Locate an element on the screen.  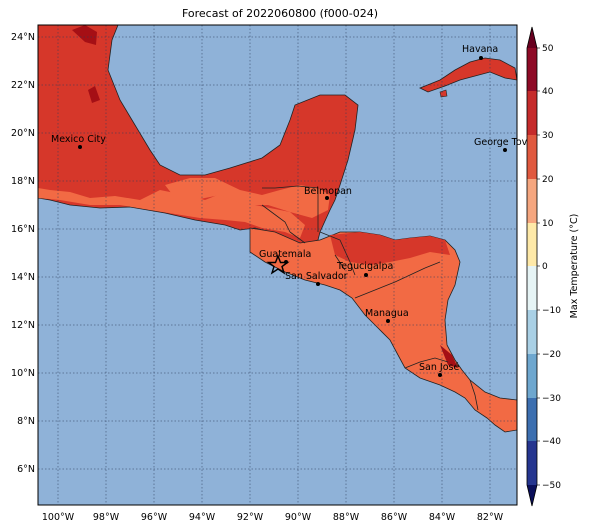
city-label-george-town: George Tov is located at coordinates (501, 142).